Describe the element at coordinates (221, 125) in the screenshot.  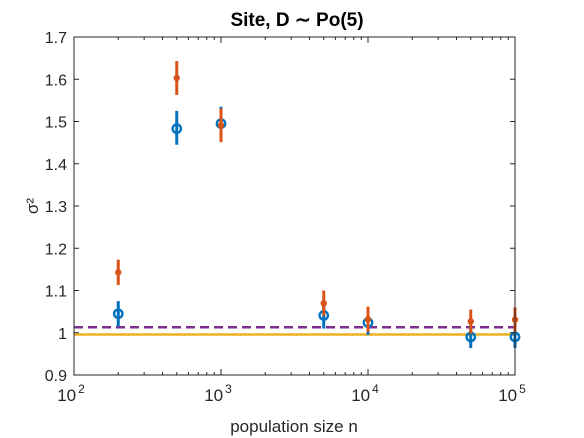
I see `data-point-s1-p2` at that location.